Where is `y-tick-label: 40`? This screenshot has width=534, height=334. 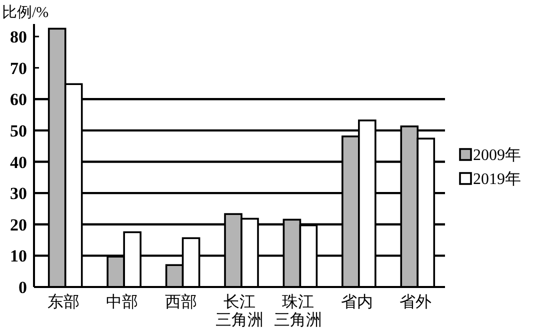 y-tick-label: 40 is located at coordinates (18, 162).